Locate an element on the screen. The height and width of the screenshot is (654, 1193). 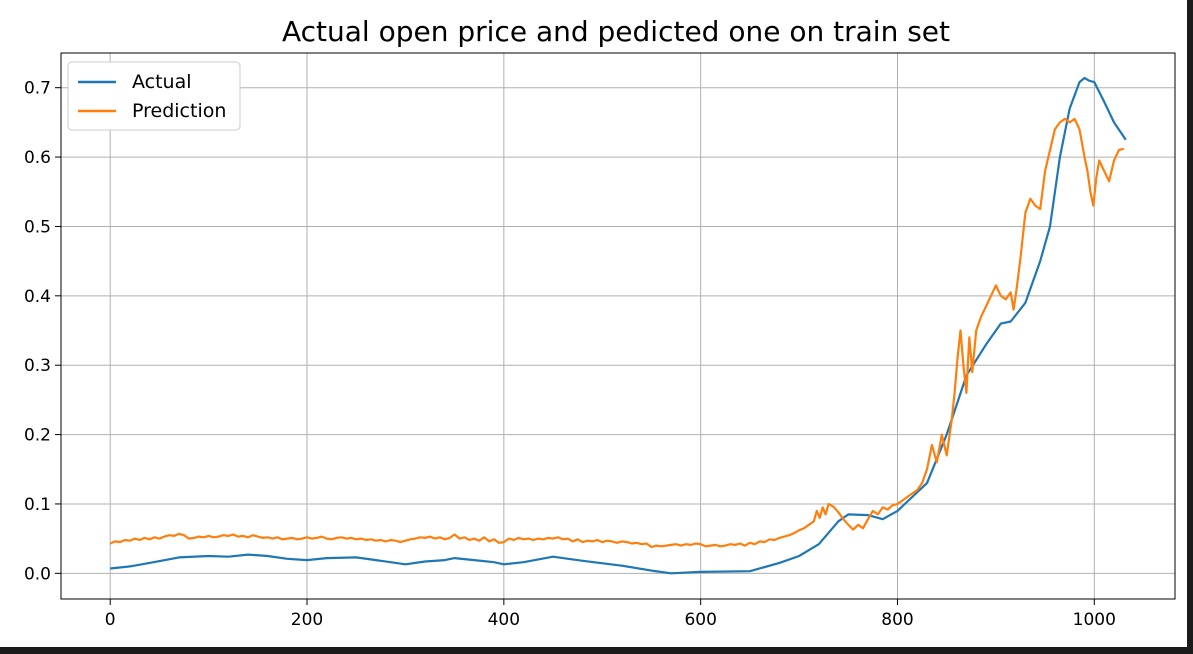
y-tick-label: 0.5 is located at coordinates (37, 227).